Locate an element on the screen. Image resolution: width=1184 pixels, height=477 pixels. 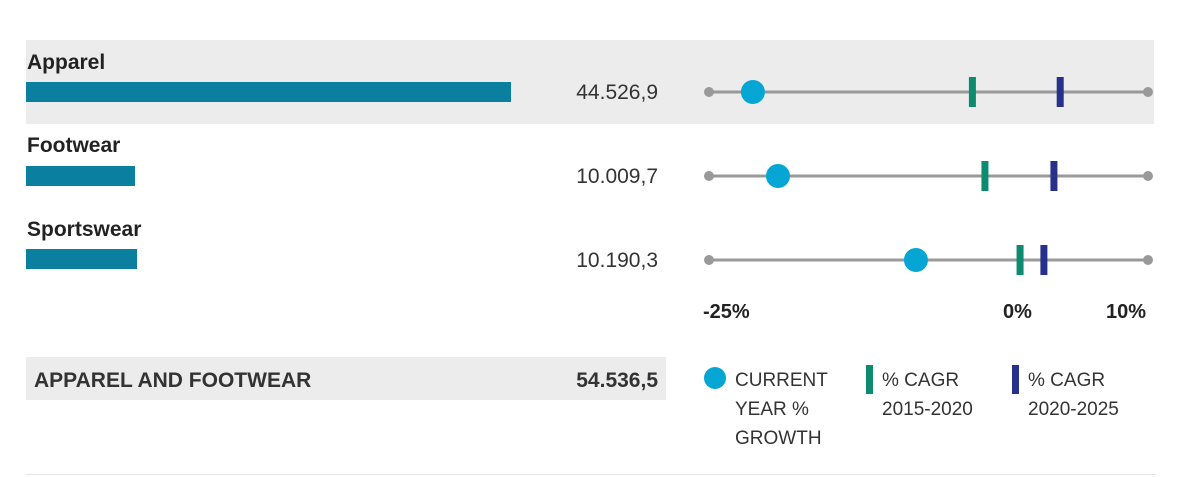
sales-bar-footwear is located at coordinates (81, 176).